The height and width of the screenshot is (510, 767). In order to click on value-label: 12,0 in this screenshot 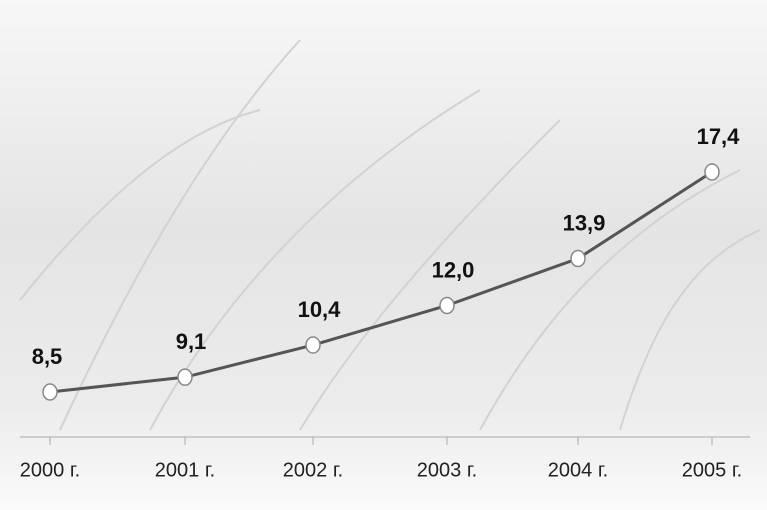, I will do `click(453, 269)`.